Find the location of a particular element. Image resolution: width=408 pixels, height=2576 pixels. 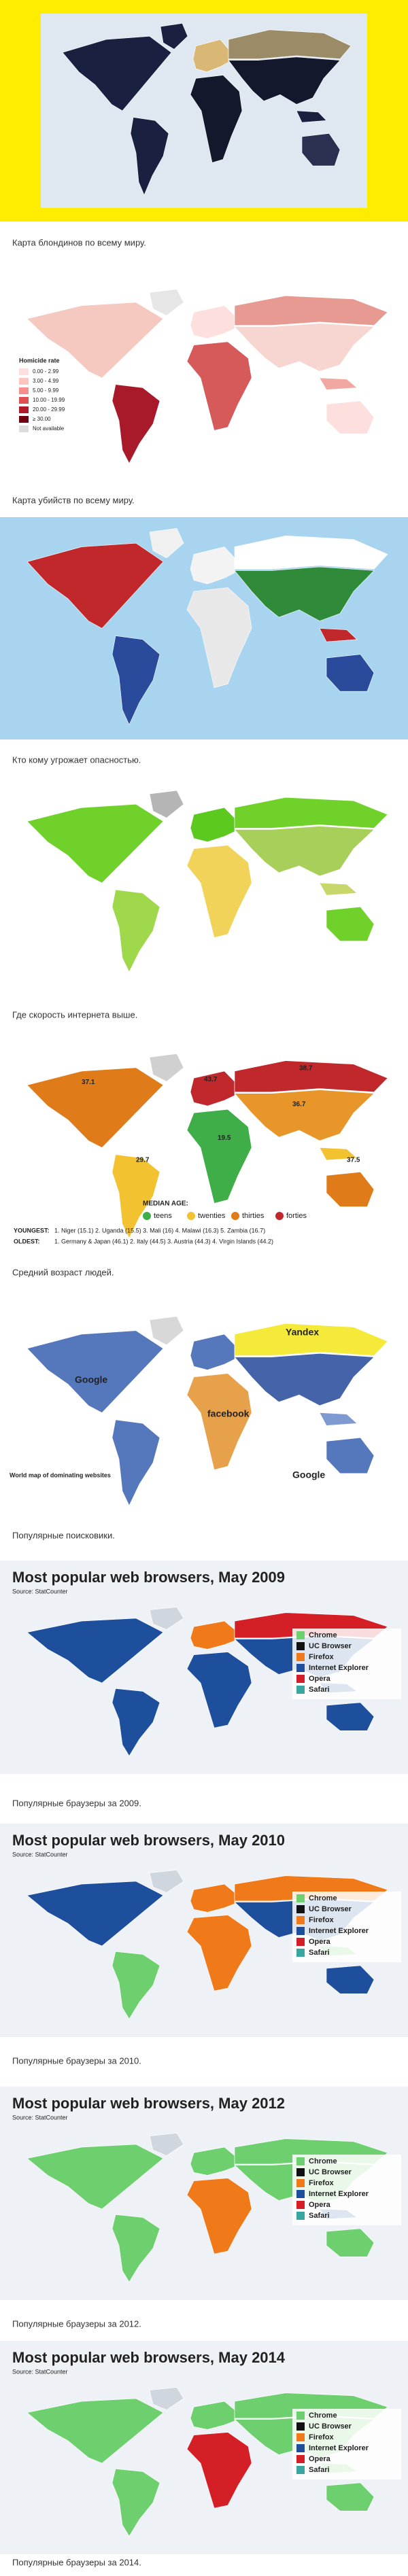

legend-title: MEDIAN AGE: is located at coordinates (166, 1204).